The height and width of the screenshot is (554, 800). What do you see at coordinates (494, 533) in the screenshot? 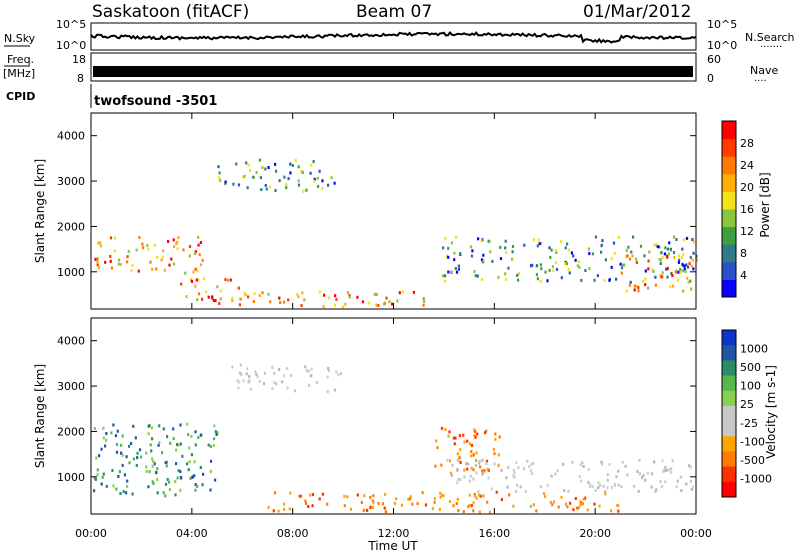
I see `time-tick-label: 16:00` at bounding box center [494, 533].